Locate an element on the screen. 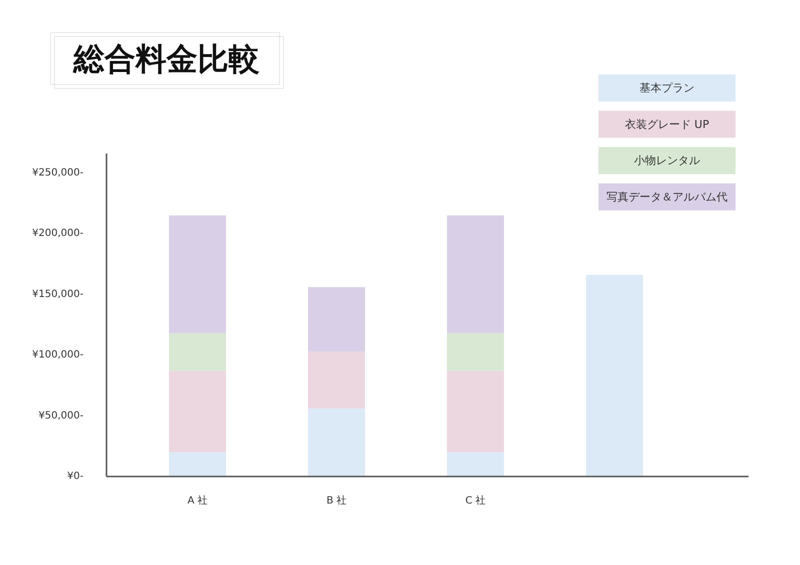  y-tick-label: ¥100,000- is located at coordinates (58, 355).